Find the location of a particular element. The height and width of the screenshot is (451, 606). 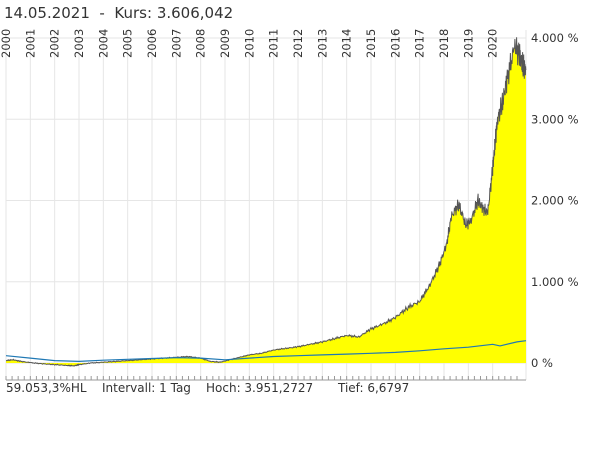

header-kurs-value: 3.606,042 is located at coordinates (195, 13).